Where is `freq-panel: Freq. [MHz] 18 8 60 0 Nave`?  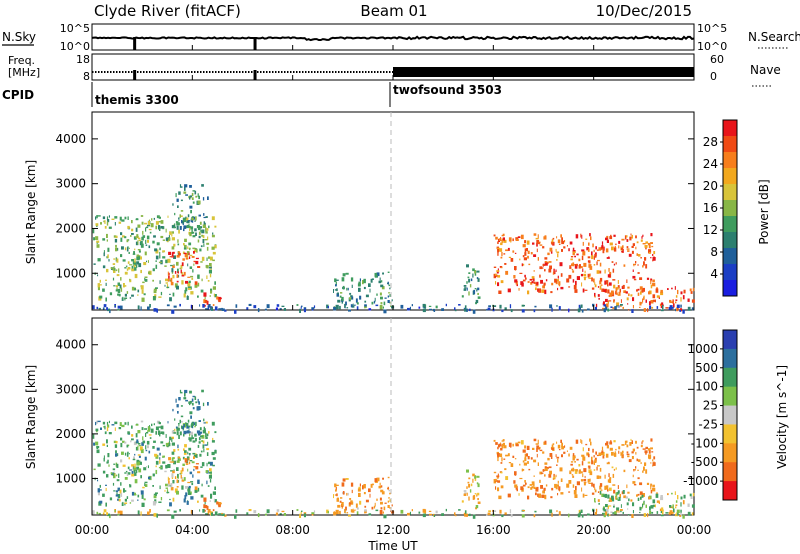
freq-panel: Freq. [MHz] 18 8 60 0 Nave is located at coordinates (394, 70).